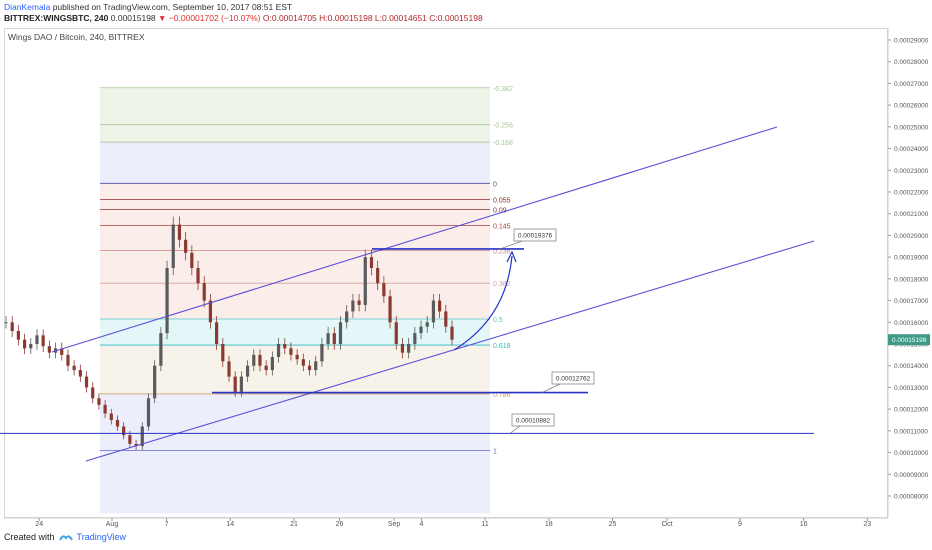 The height and width of the screenshot is (550, 932). Describe the element at coordinates (133, 18) in the screenshot. I see `last-price: 0.00015198` at that location.